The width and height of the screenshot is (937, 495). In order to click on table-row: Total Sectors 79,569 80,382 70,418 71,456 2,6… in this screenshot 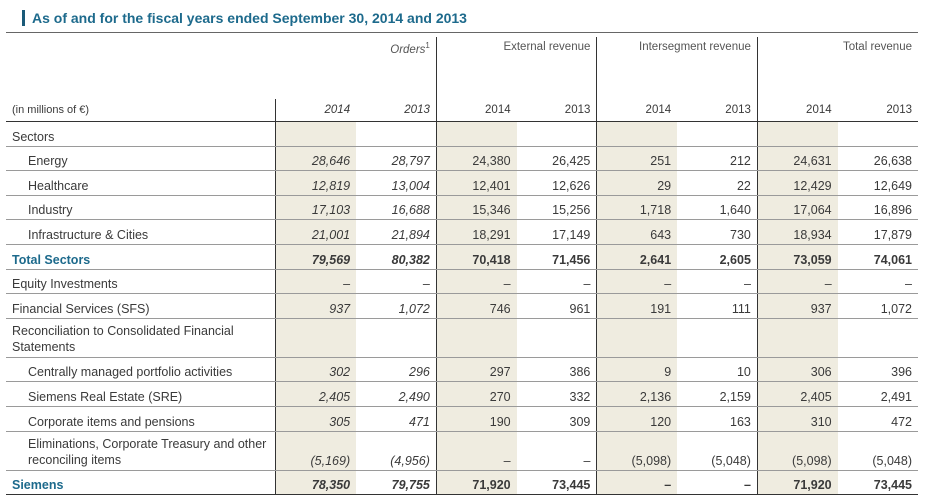, I will do `click(462, 257)`.